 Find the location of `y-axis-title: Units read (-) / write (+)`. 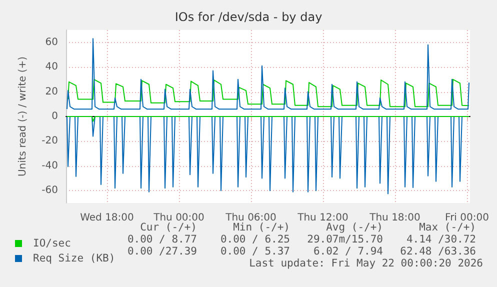

y-axis-title: Units read (-) / write (+) is located at coordinates (23, 116).